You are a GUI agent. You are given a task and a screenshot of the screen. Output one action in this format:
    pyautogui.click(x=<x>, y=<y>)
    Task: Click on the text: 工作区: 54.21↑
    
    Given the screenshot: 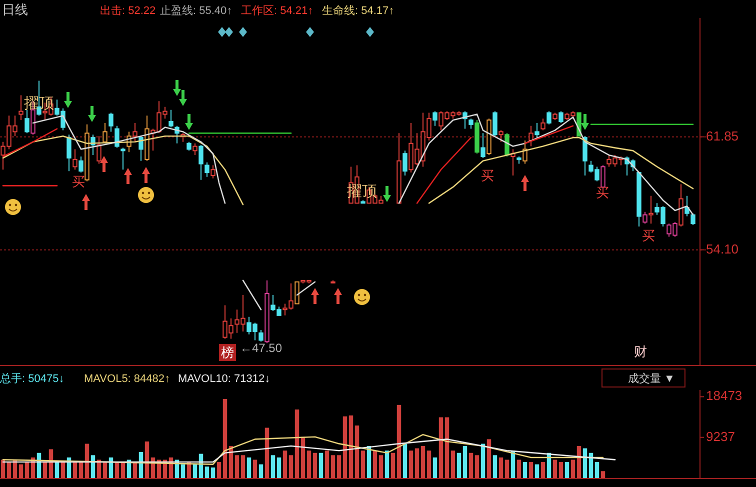 What is the action you would take?
    pyautogui.click(x=277, y=11)
    